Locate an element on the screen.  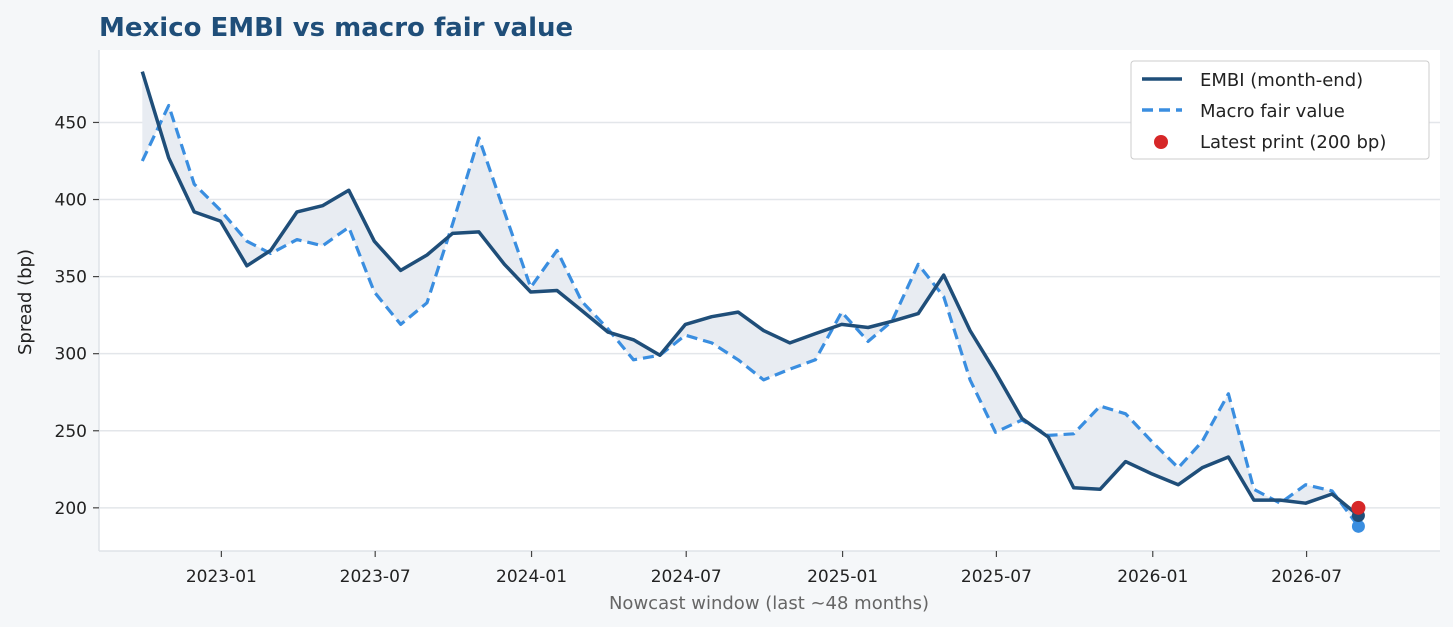
legend-swatch-latest-print is located at coordinates (1161, 142).